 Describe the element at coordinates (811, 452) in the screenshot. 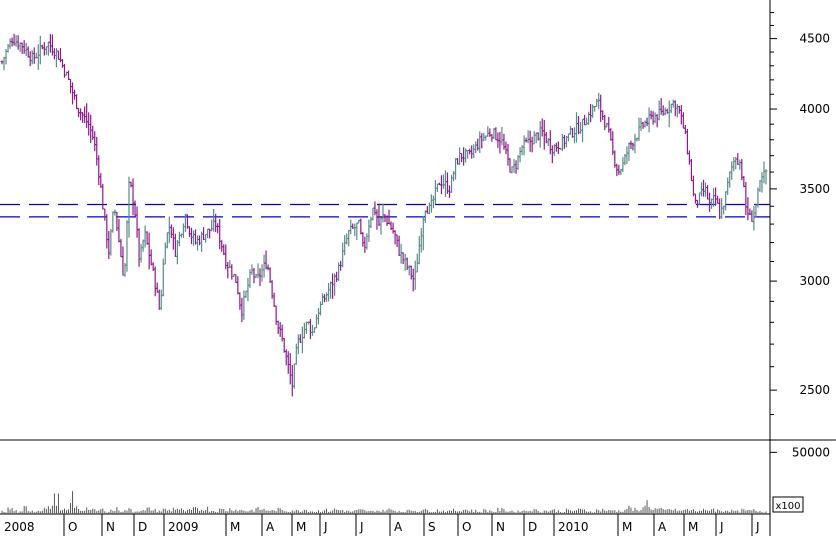

I see `volume-tick-label: 50000` at that location.